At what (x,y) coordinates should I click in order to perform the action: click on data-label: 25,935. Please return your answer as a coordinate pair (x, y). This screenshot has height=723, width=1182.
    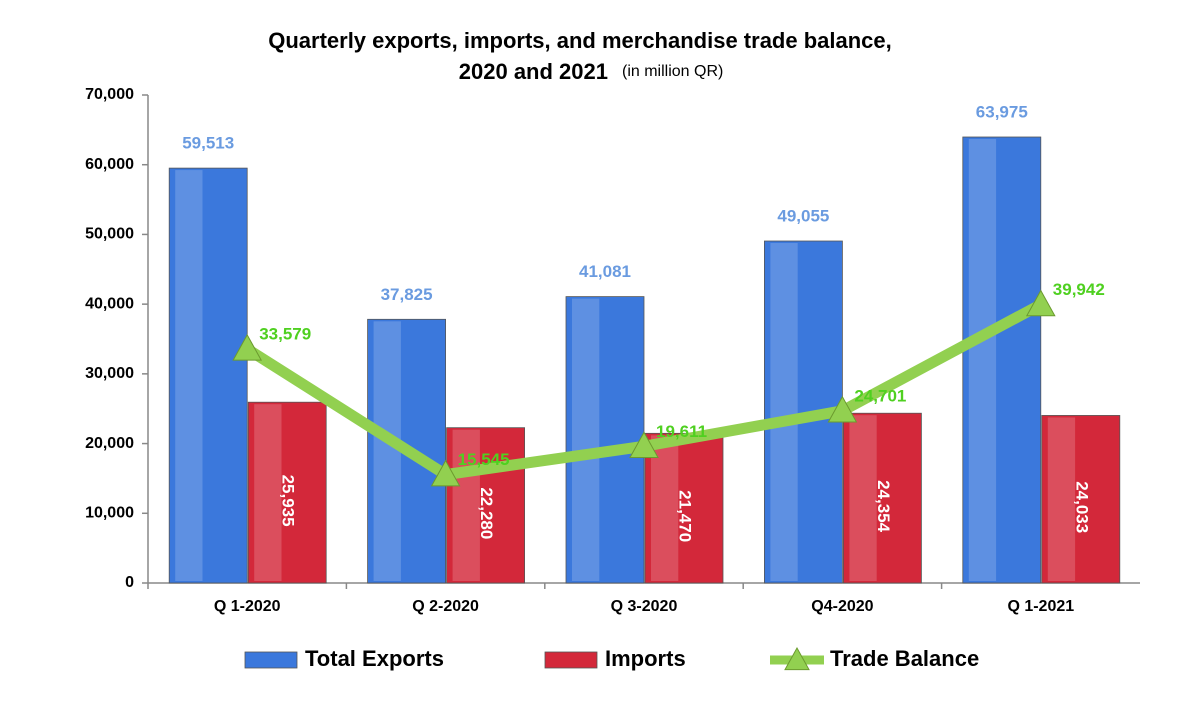
    Looking at the image, I should click on (288, 501).